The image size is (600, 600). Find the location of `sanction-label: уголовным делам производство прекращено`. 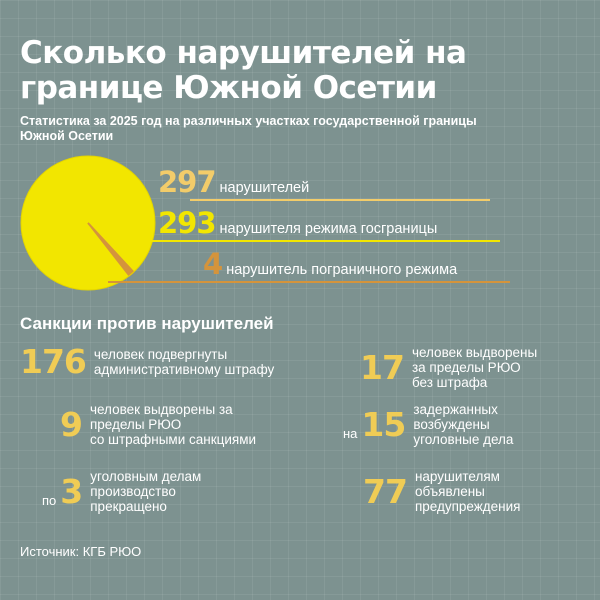

sanction-label: уголовным делам производство прекращено is located at coordinates (146, 491).